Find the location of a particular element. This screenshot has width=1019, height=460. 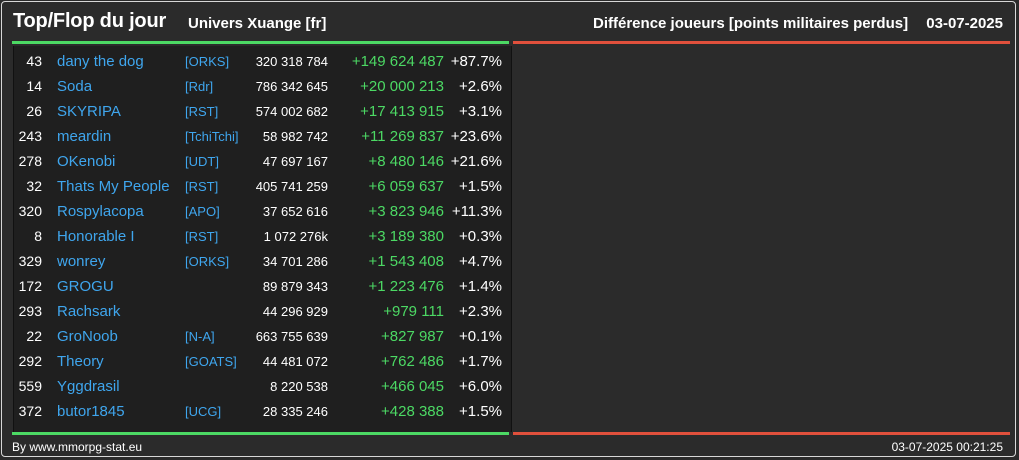

player-rank: 243 is located at coordinates (30, 136).